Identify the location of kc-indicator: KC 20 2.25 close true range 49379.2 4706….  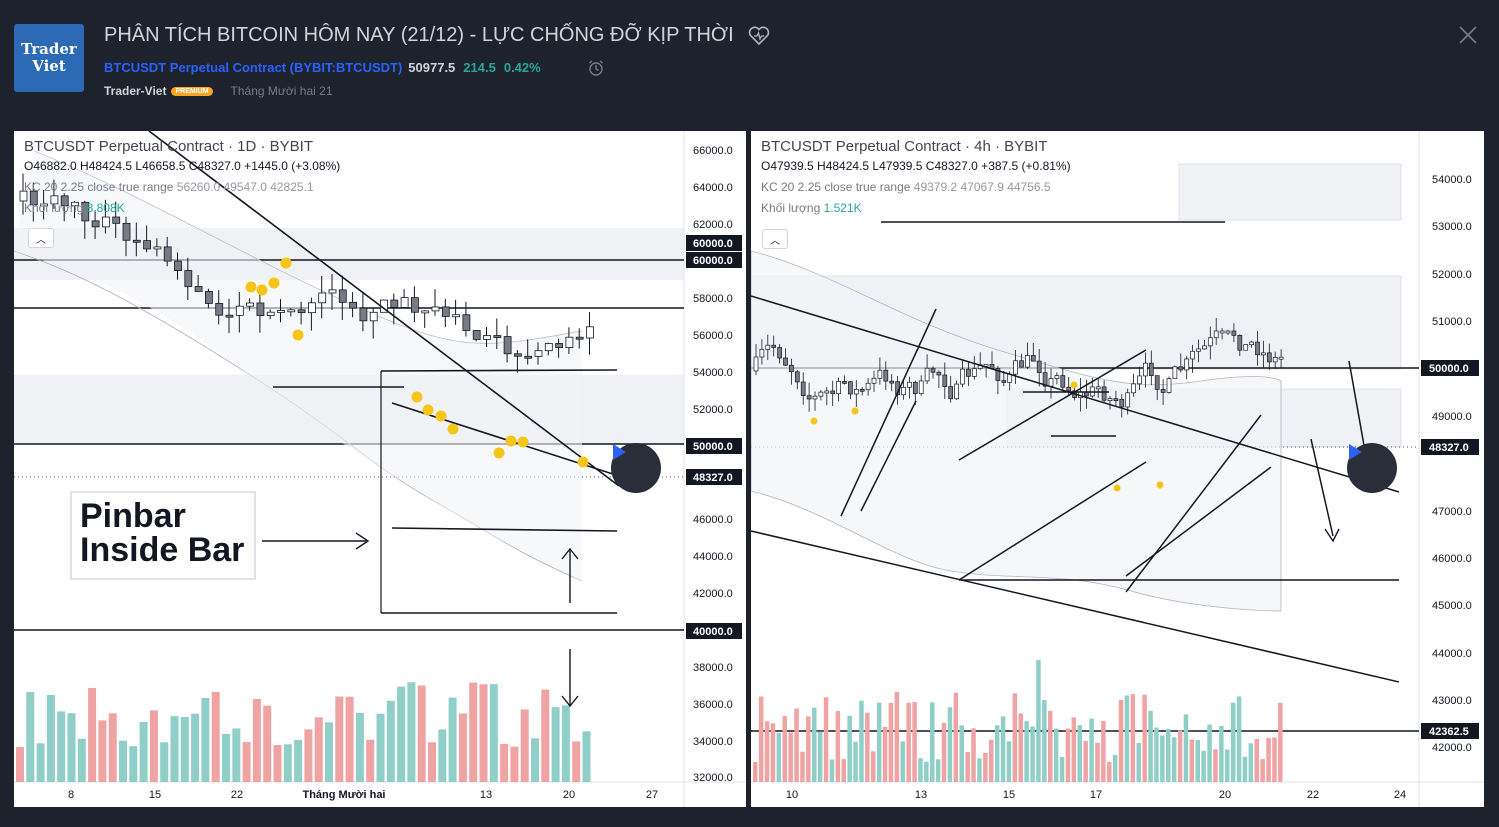
(916, 187).